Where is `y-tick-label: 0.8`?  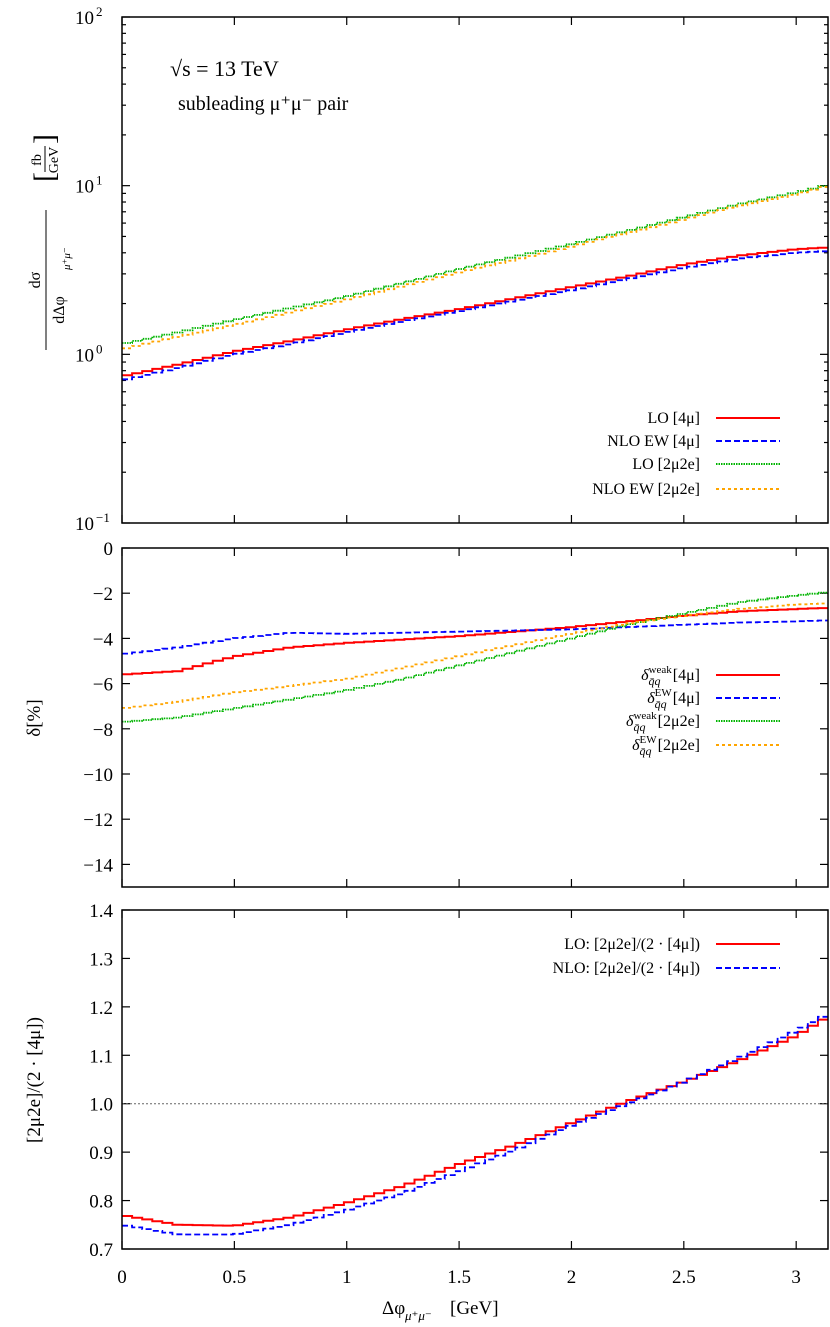
y-tick-label: 0.8 is located at coordinates (101, 1202).